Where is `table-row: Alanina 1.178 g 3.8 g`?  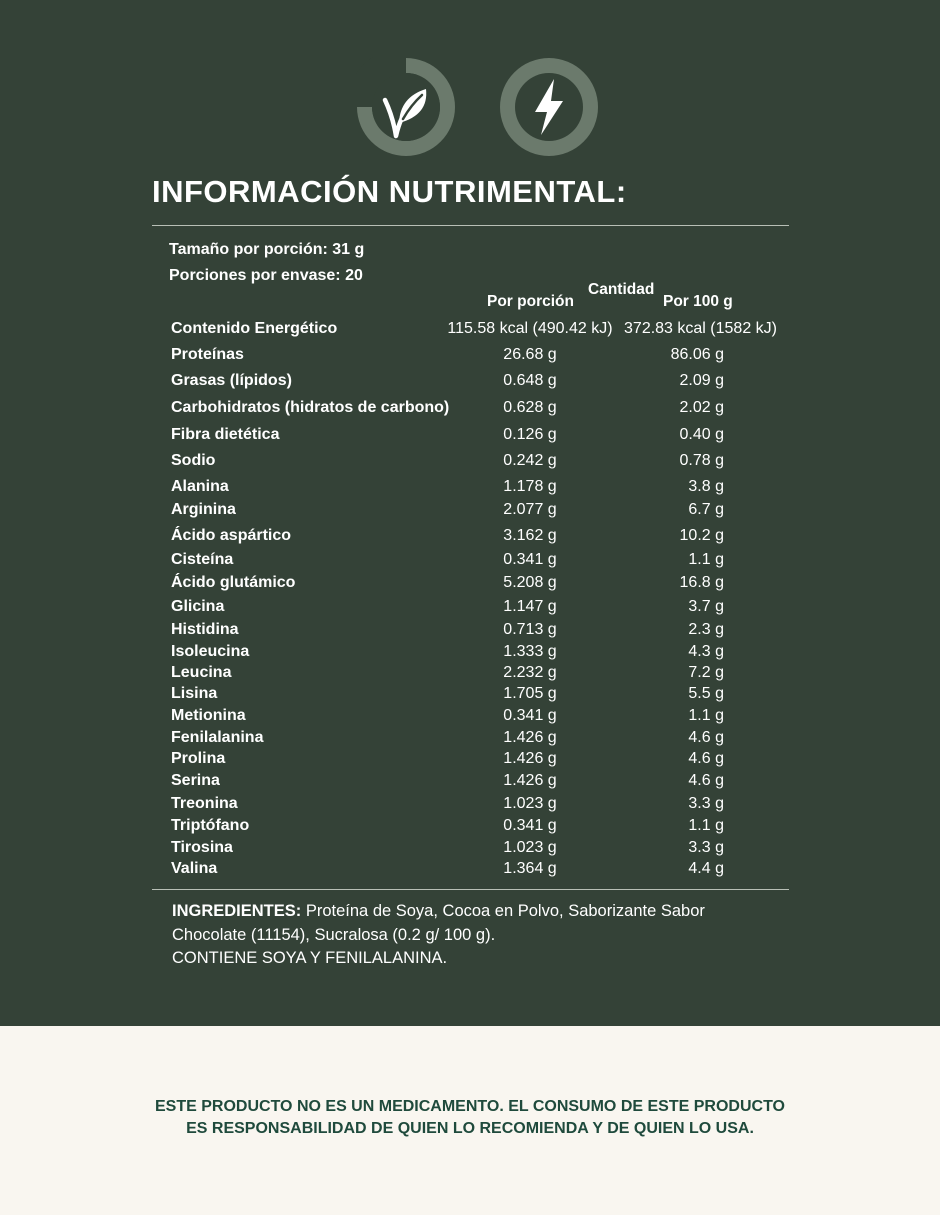 table-row: Alanina 1.178 g 3.8 g is located at coordinates (470, 487).